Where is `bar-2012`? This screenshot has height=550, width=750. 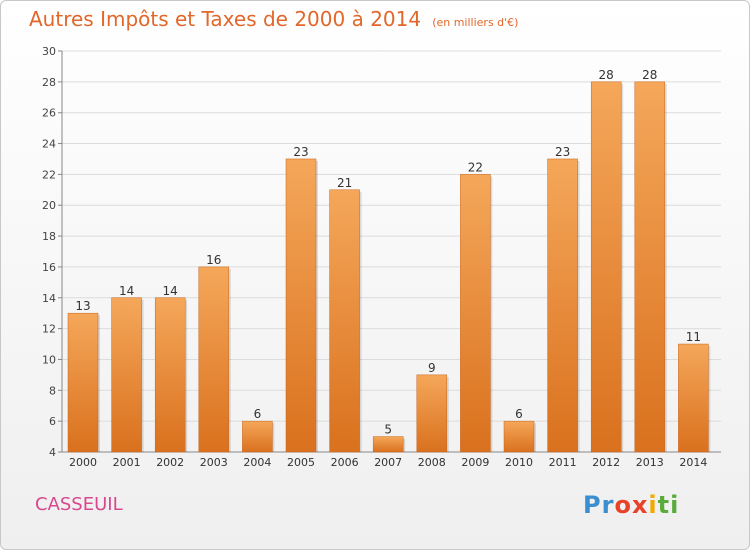
bar-2012 is located at coordinates (606, 267).